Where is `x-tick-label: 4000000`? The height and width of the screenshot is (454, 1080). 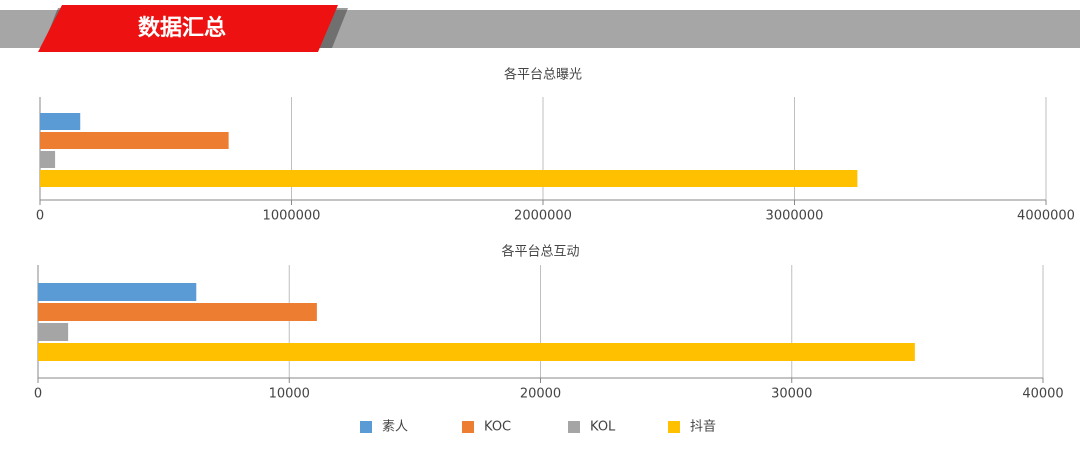 x-tick-label: 4000000 is located at coordinates (1046, 216).